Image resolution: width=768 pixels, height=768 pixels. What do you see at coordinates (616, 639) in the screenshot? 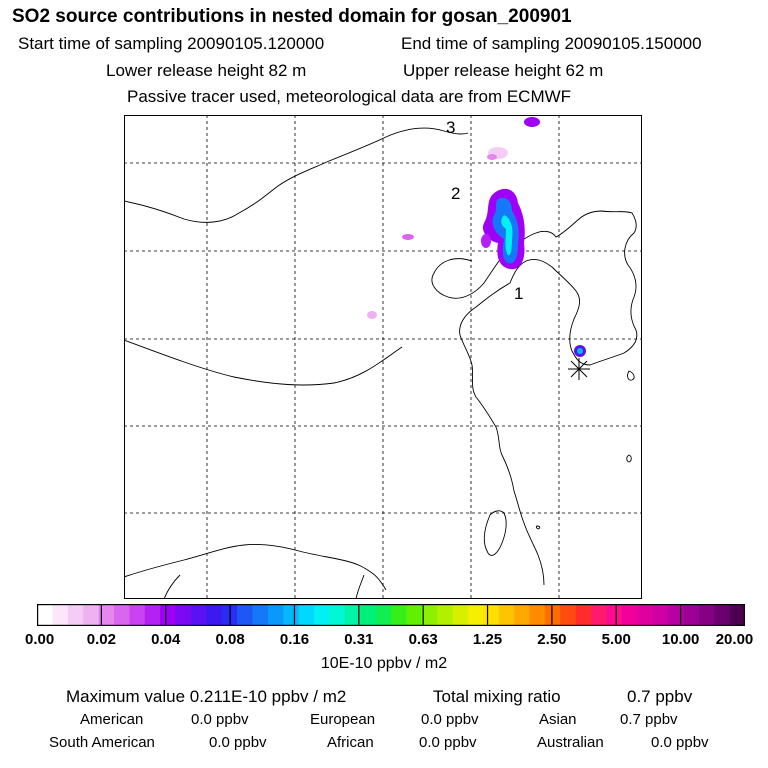
I see `colorbar-tick-label: 5.00` at bounding box center [616, 639].